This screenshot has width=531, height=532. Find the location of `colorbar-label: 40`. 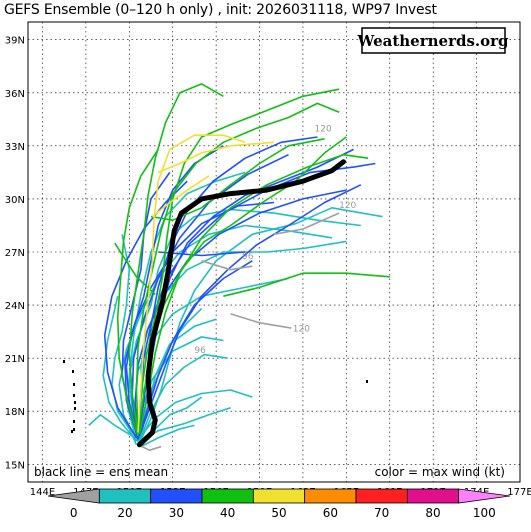

colorbar-label: 40 is located at coordinates (227, 513).